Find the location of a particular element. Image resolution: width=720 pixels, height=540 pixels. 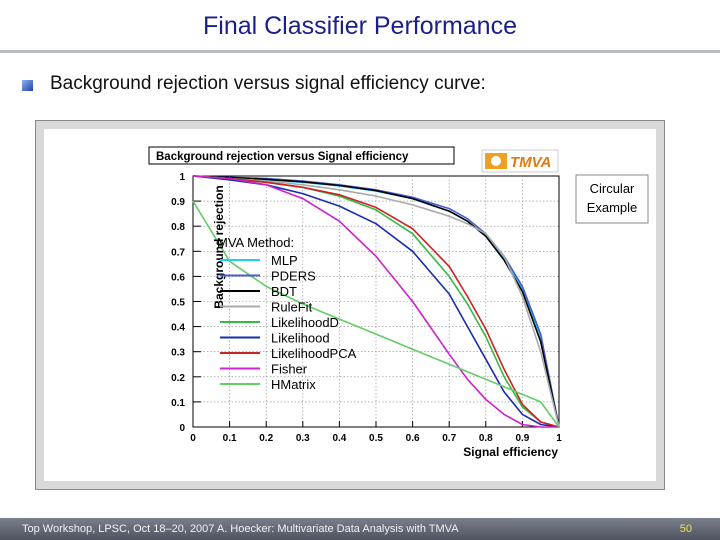

x-tick-label: 0.8 is located at coordinates (486, 438).